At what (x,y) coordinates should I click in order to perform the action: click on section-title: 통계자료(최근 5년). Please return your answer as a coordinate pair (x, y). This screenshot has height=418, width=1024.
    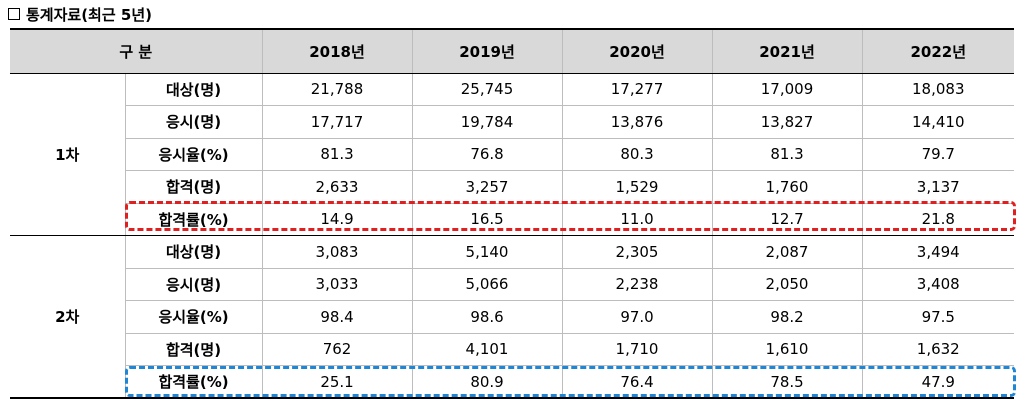
    Looking at the image, I should click on (80, 14).